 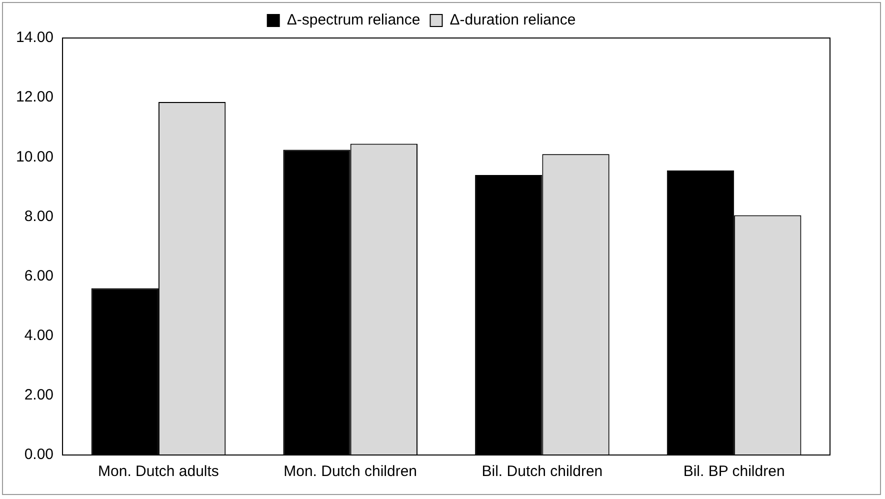 I want to click on y-tick-label: 14.00, so click(x=35, y=37).